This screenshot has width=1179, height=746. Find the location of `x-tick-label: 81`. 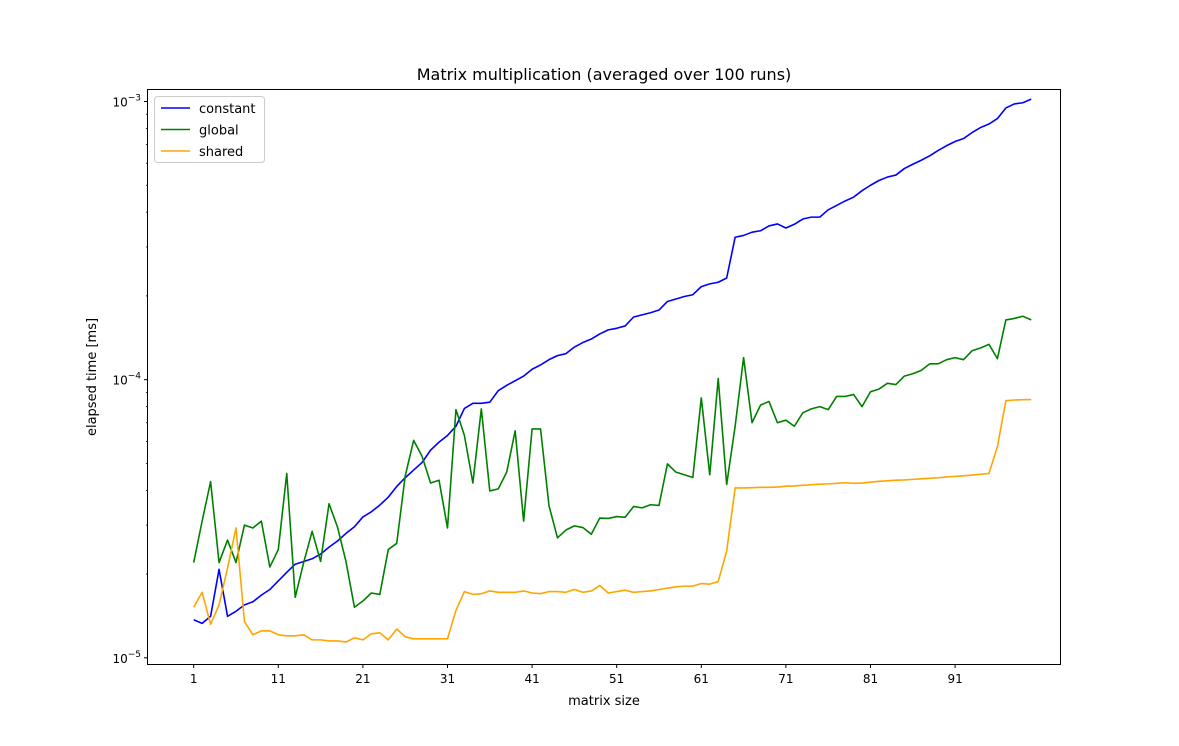

x-tick-label: 81 is located at coordinates (870, 679).